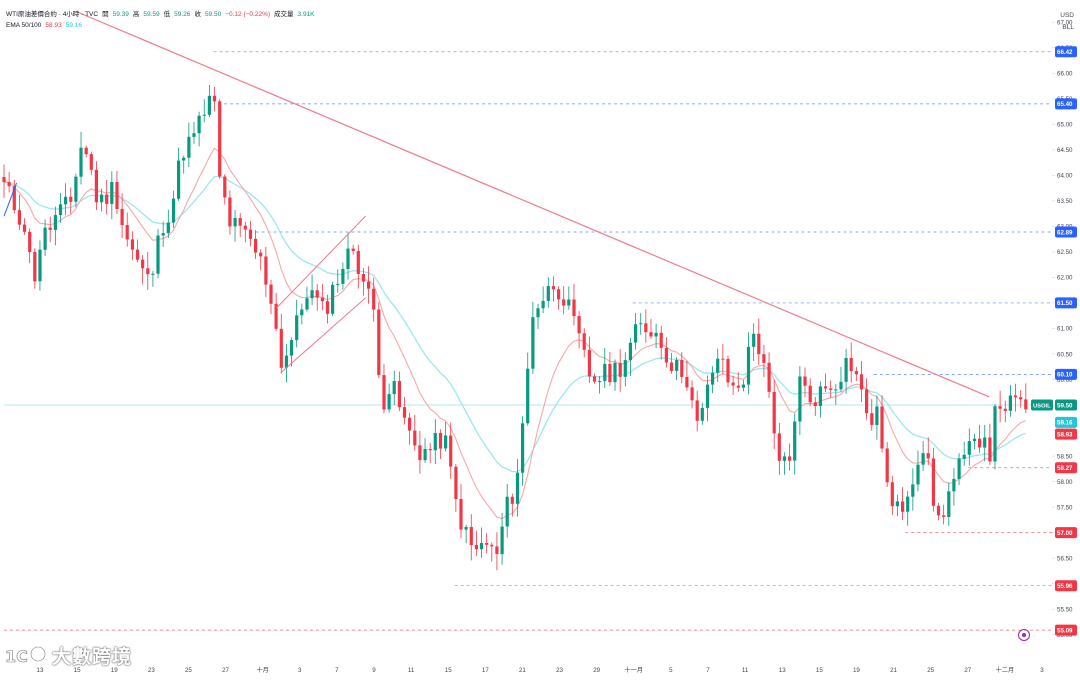  What do you see at coordinates (321, 262) in the screenshot?
I see `channel-upper-line` at bounding box center [321, 262].